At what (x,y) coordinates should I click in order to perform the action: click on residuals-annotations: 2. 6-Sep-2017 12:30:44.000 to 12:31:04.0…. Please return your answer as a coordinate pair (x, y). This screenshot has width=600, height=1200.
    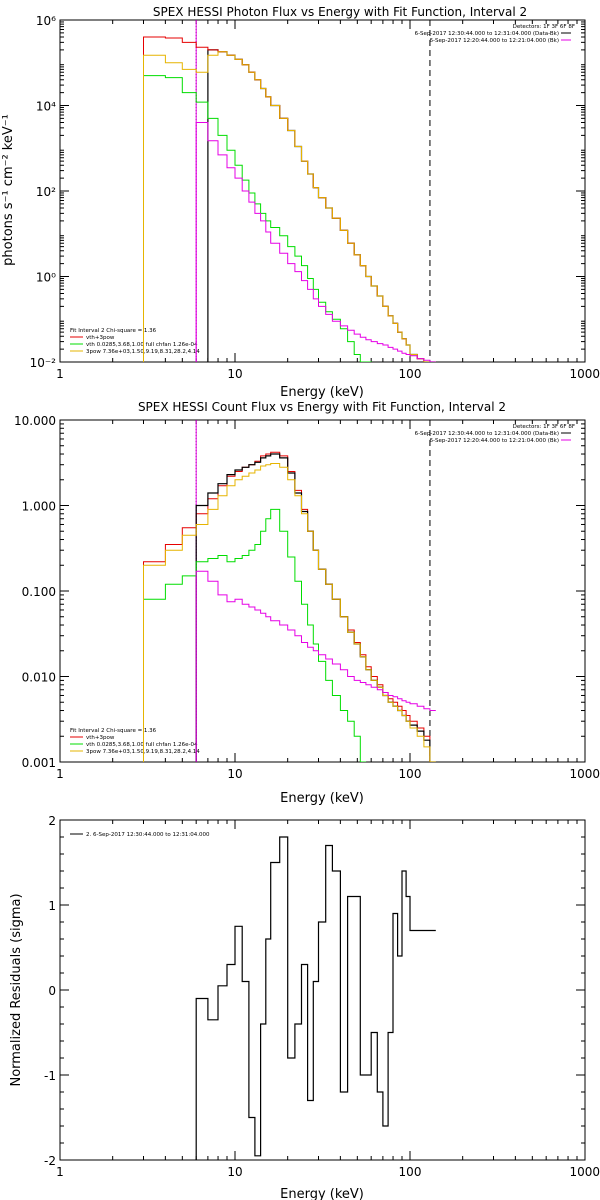
    Looking at the image, I should click on (140, 835).